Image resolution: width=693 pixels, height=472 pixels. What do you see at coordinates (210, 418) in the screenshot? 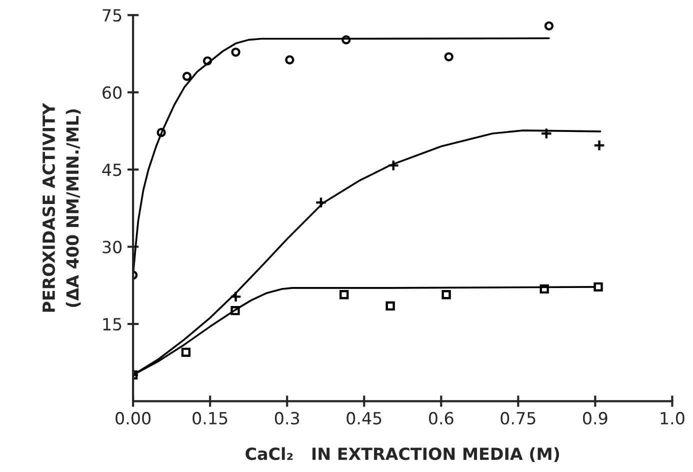
I see `x-tick-label: 0.15` at bounding box center [210, 418].